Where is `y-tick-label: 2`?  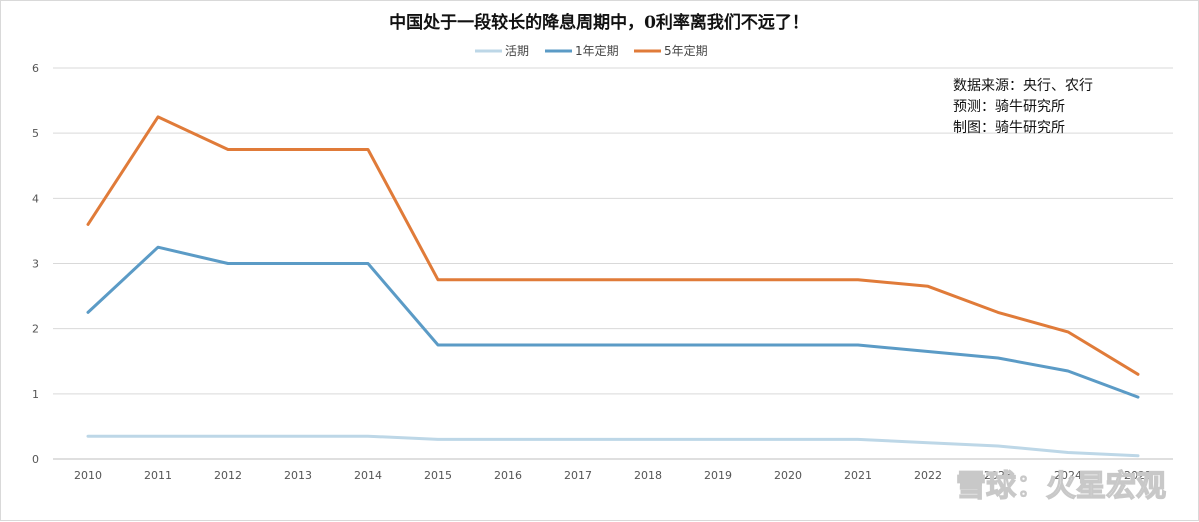 y-tick-label: 2 is located at coordinates (35, 329).